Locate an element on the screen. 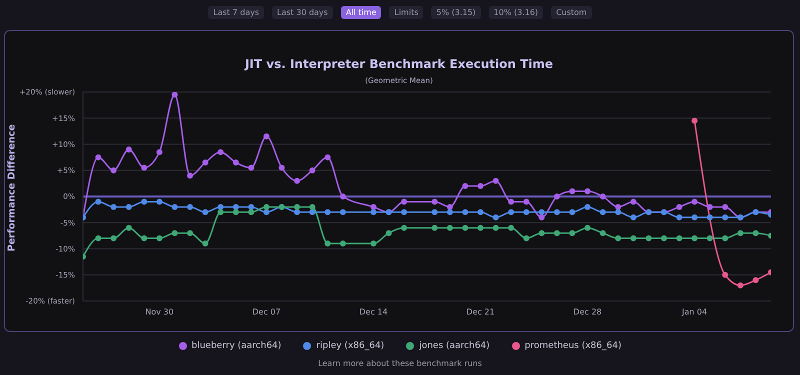 The width and height of the screenshot is (800, 375). text: Last 7 days is located at coordinates (236, 12).